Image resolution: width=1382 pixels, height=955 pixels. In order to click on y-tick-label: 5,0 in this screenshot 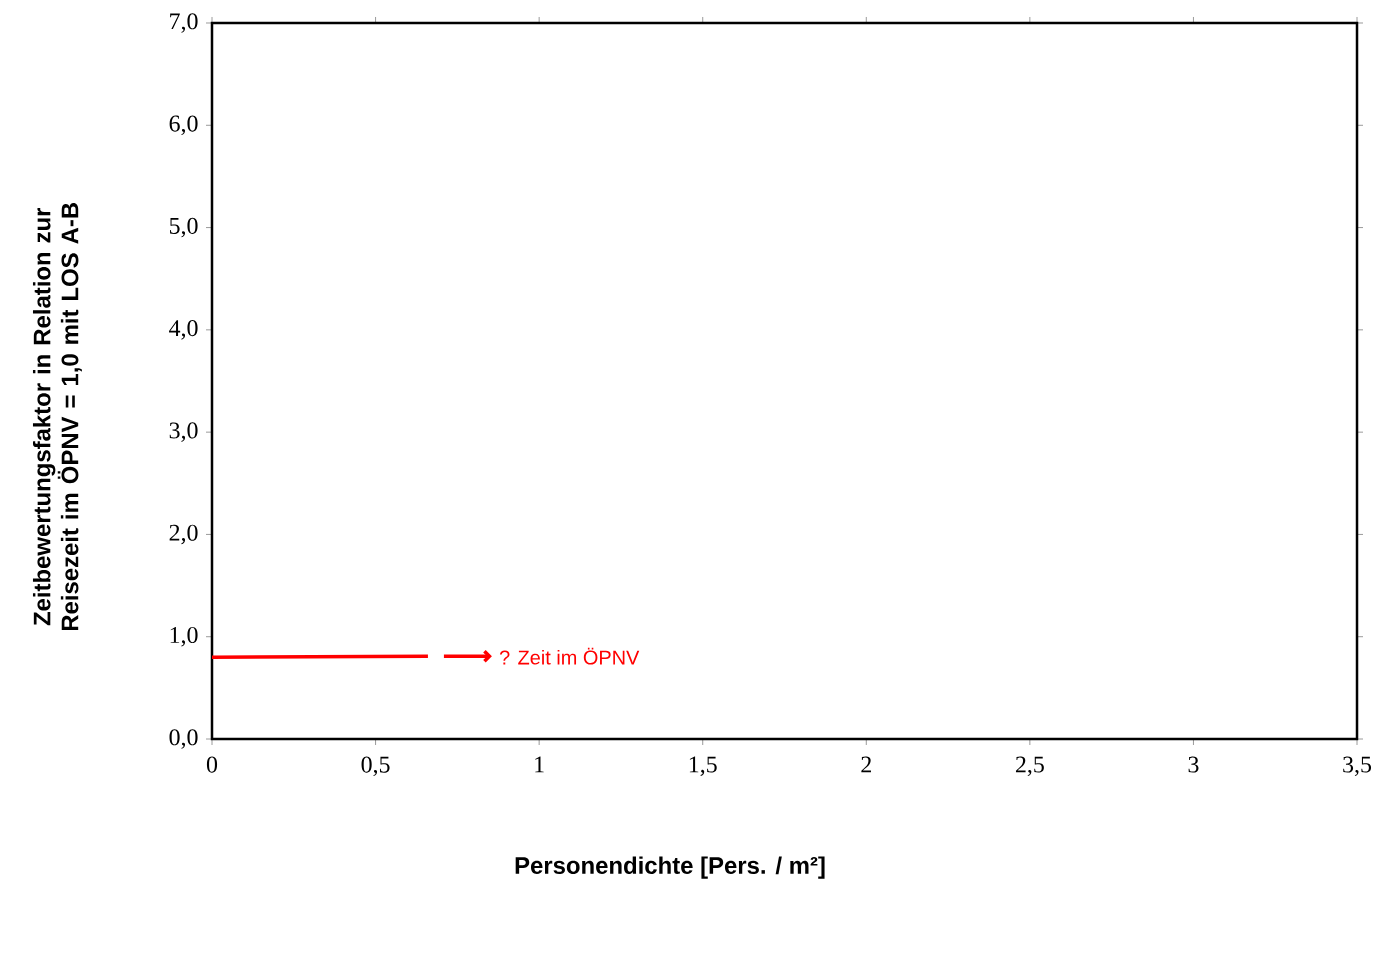, I will do `click(183, 227)`.